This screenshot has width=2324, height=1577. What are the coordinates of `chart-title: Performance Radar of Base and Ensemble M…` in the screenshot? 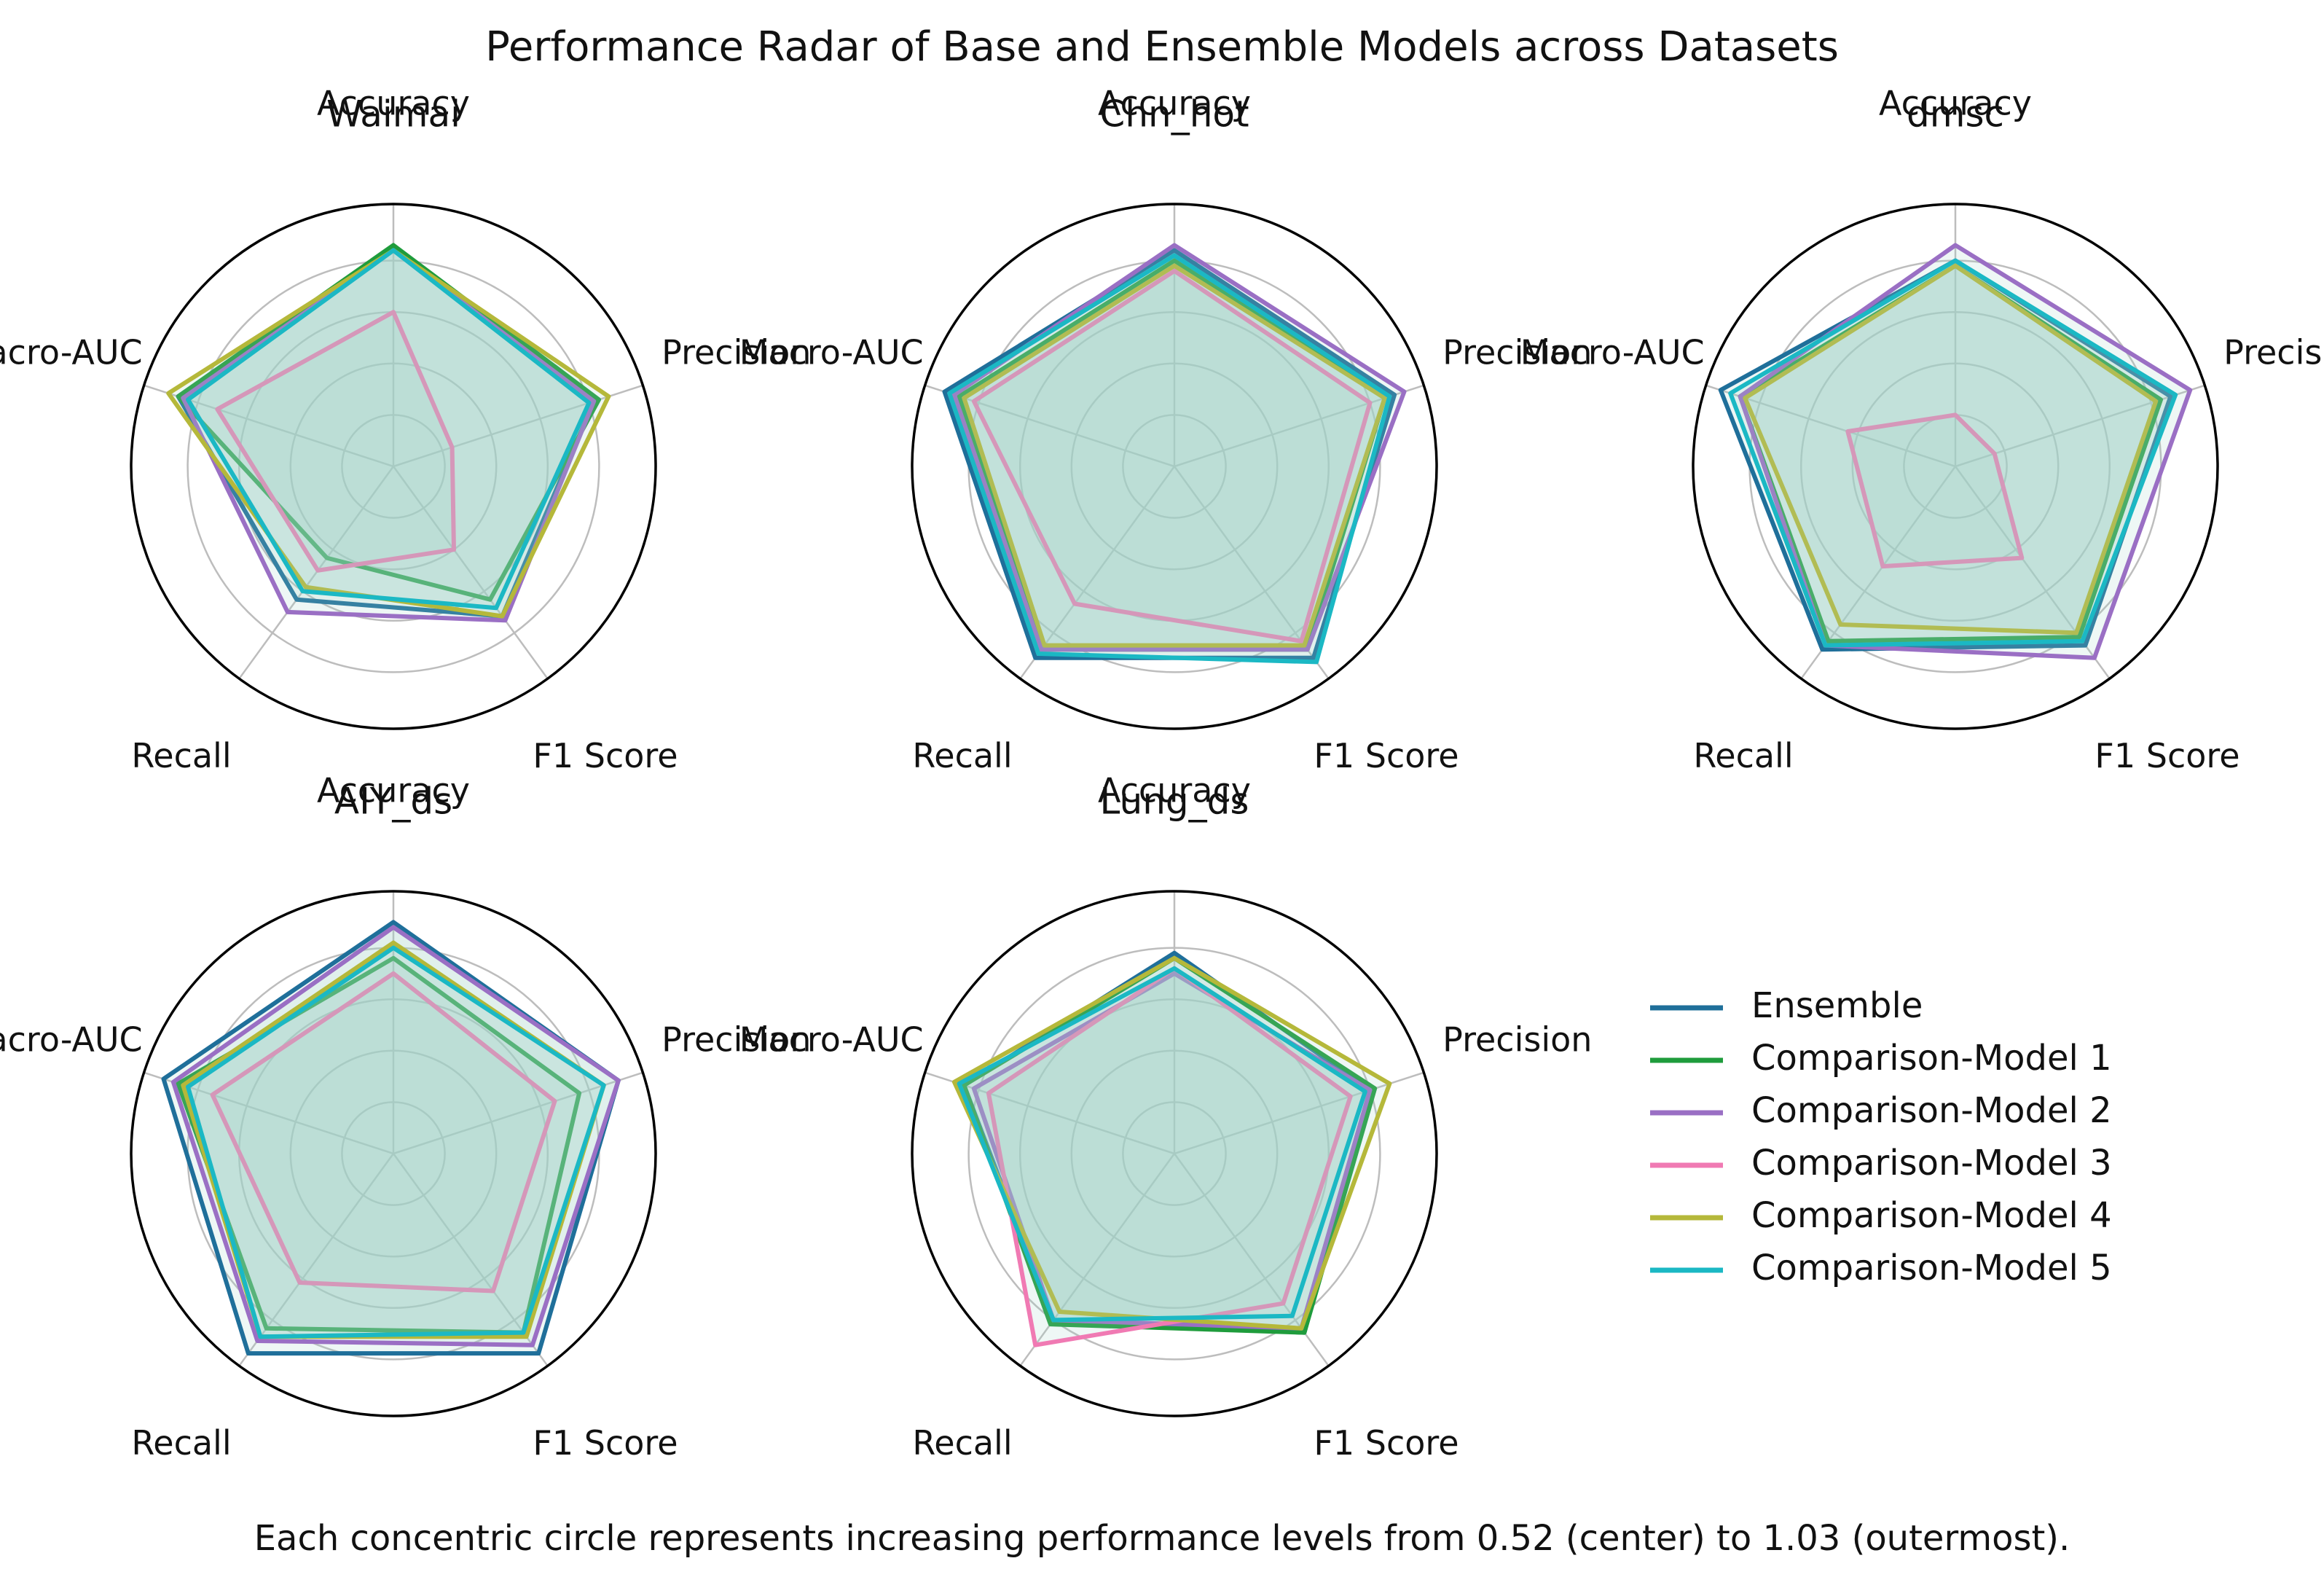 It's located at (1162, 47).